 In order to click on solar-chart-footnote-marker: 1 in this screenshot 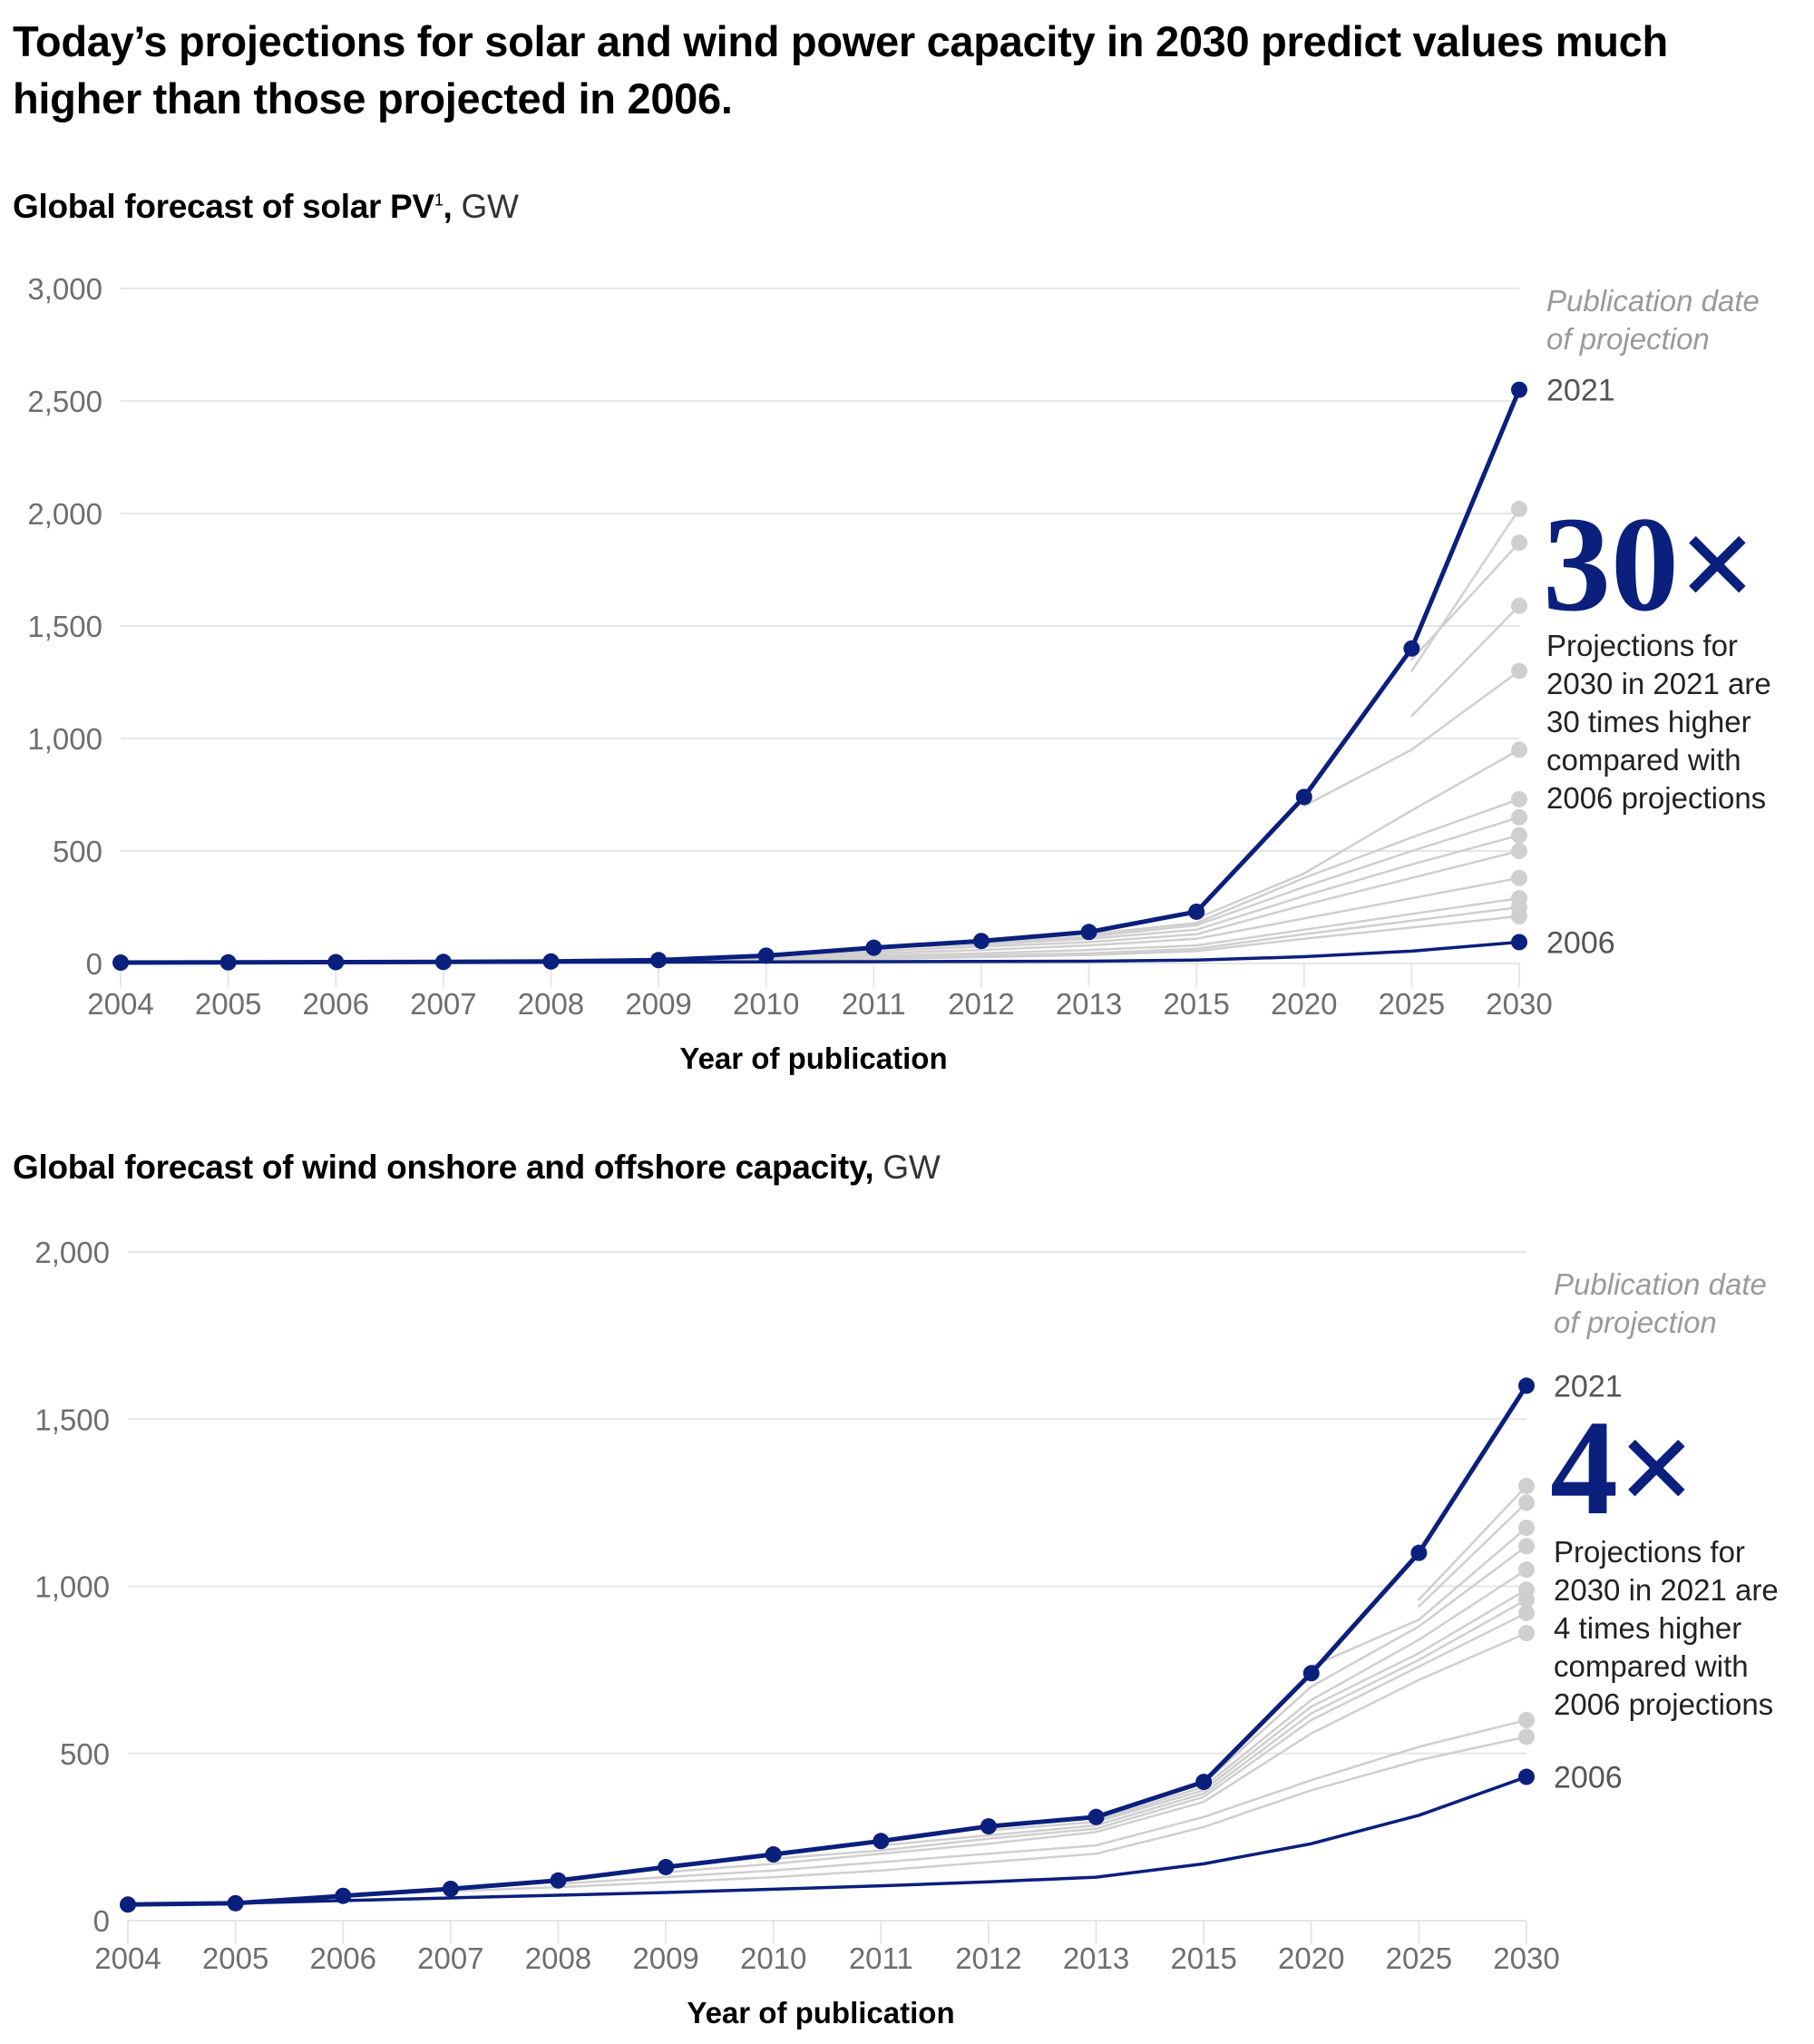, I will do `click(439, 200)`.